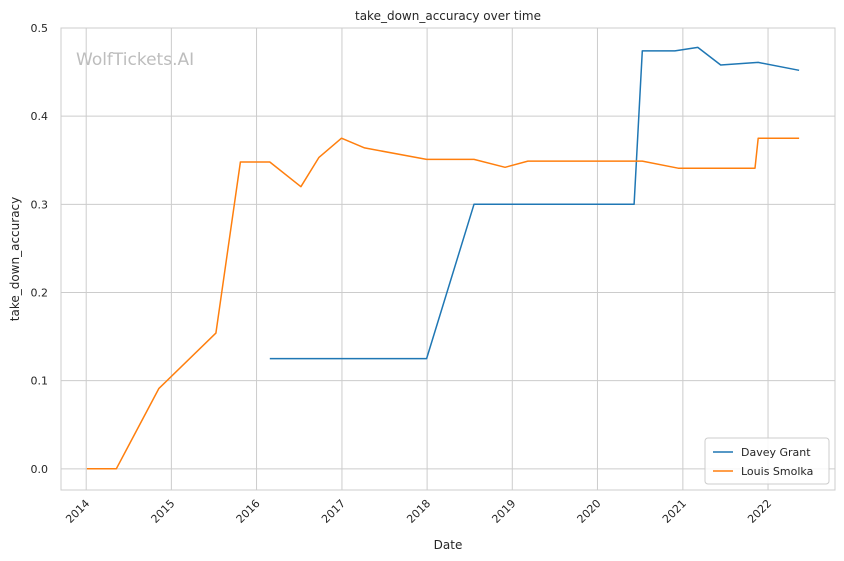  What do you see at coordinates (40, 469) in the screenshot?
I see `y-tick-label: 0.0` at bounding box center [40, 469].